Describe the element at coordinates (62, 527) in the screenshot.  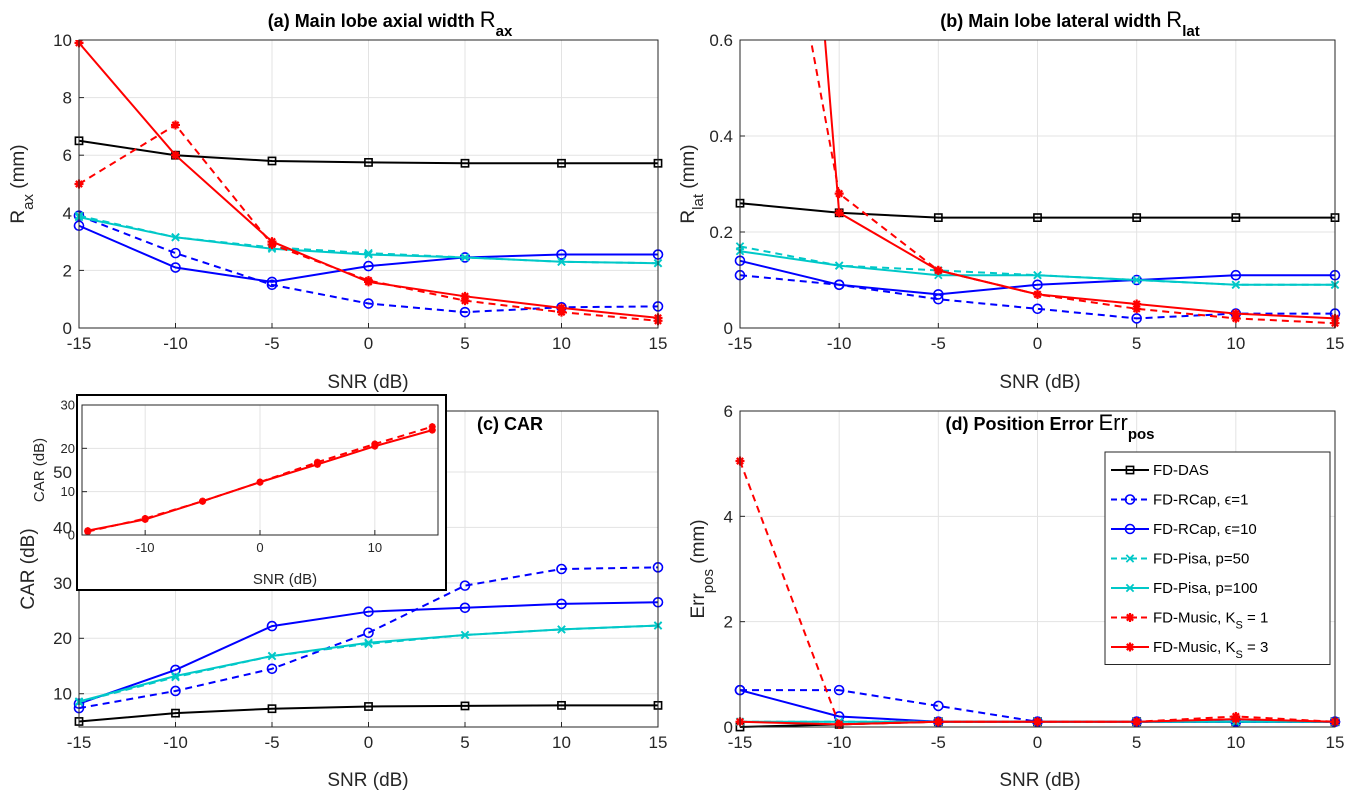
I see `y-tick-label: 40` at that location.